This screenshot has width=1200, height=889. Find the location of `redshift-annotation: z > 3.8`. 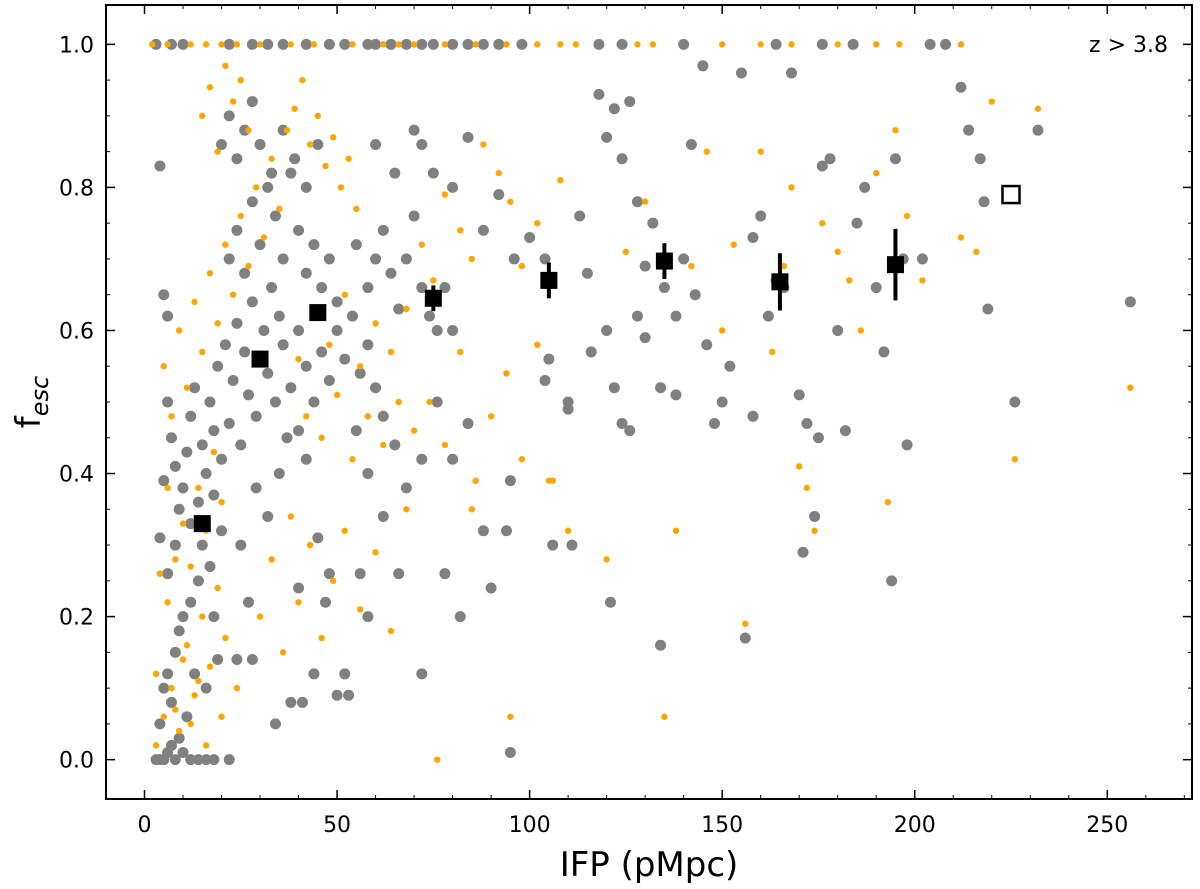

redshift-annotation: z > 3.8 is located at coordinates (1128, 45).